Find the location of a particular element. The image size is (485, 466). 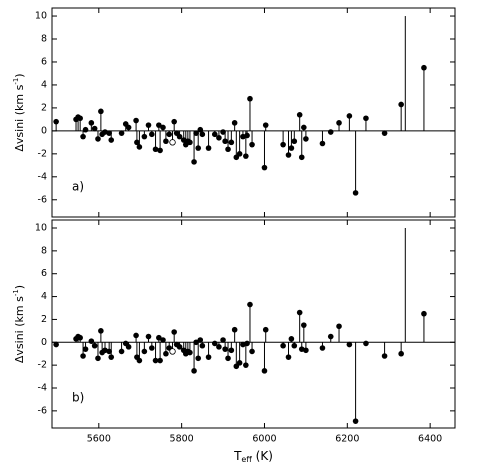

y-tick-label: -4 is located at coordinates (42, 176).